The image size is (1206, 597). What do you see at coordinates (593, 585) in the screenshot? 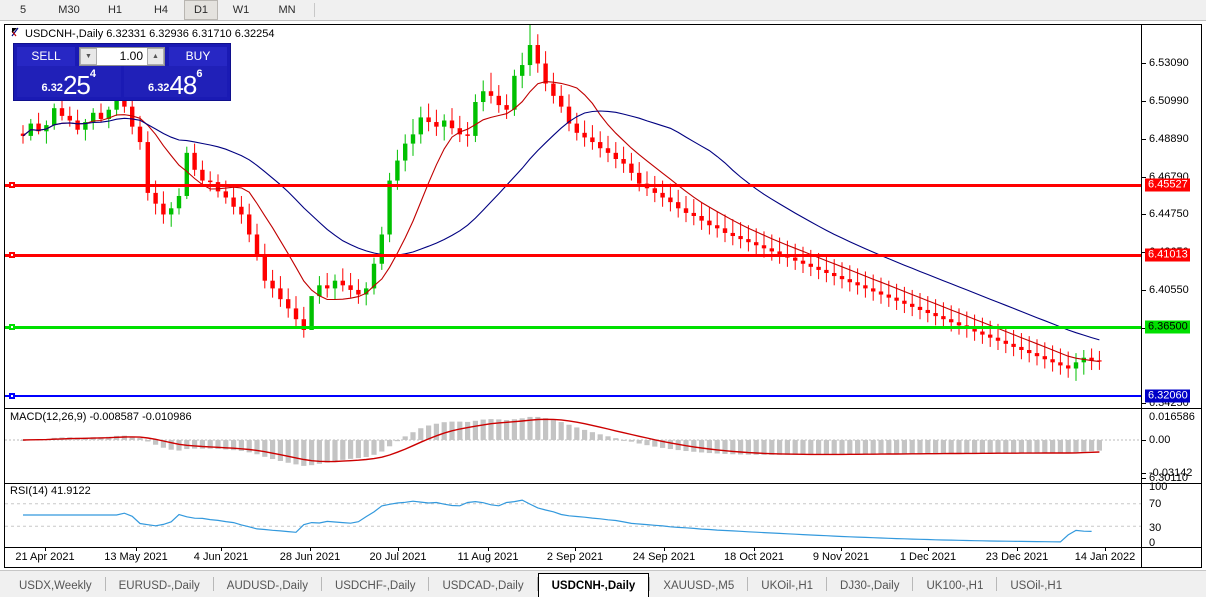
I see `chart-tab-usdcnh--daily: USDCNH-,Daily` at bounding box center [593, 585].